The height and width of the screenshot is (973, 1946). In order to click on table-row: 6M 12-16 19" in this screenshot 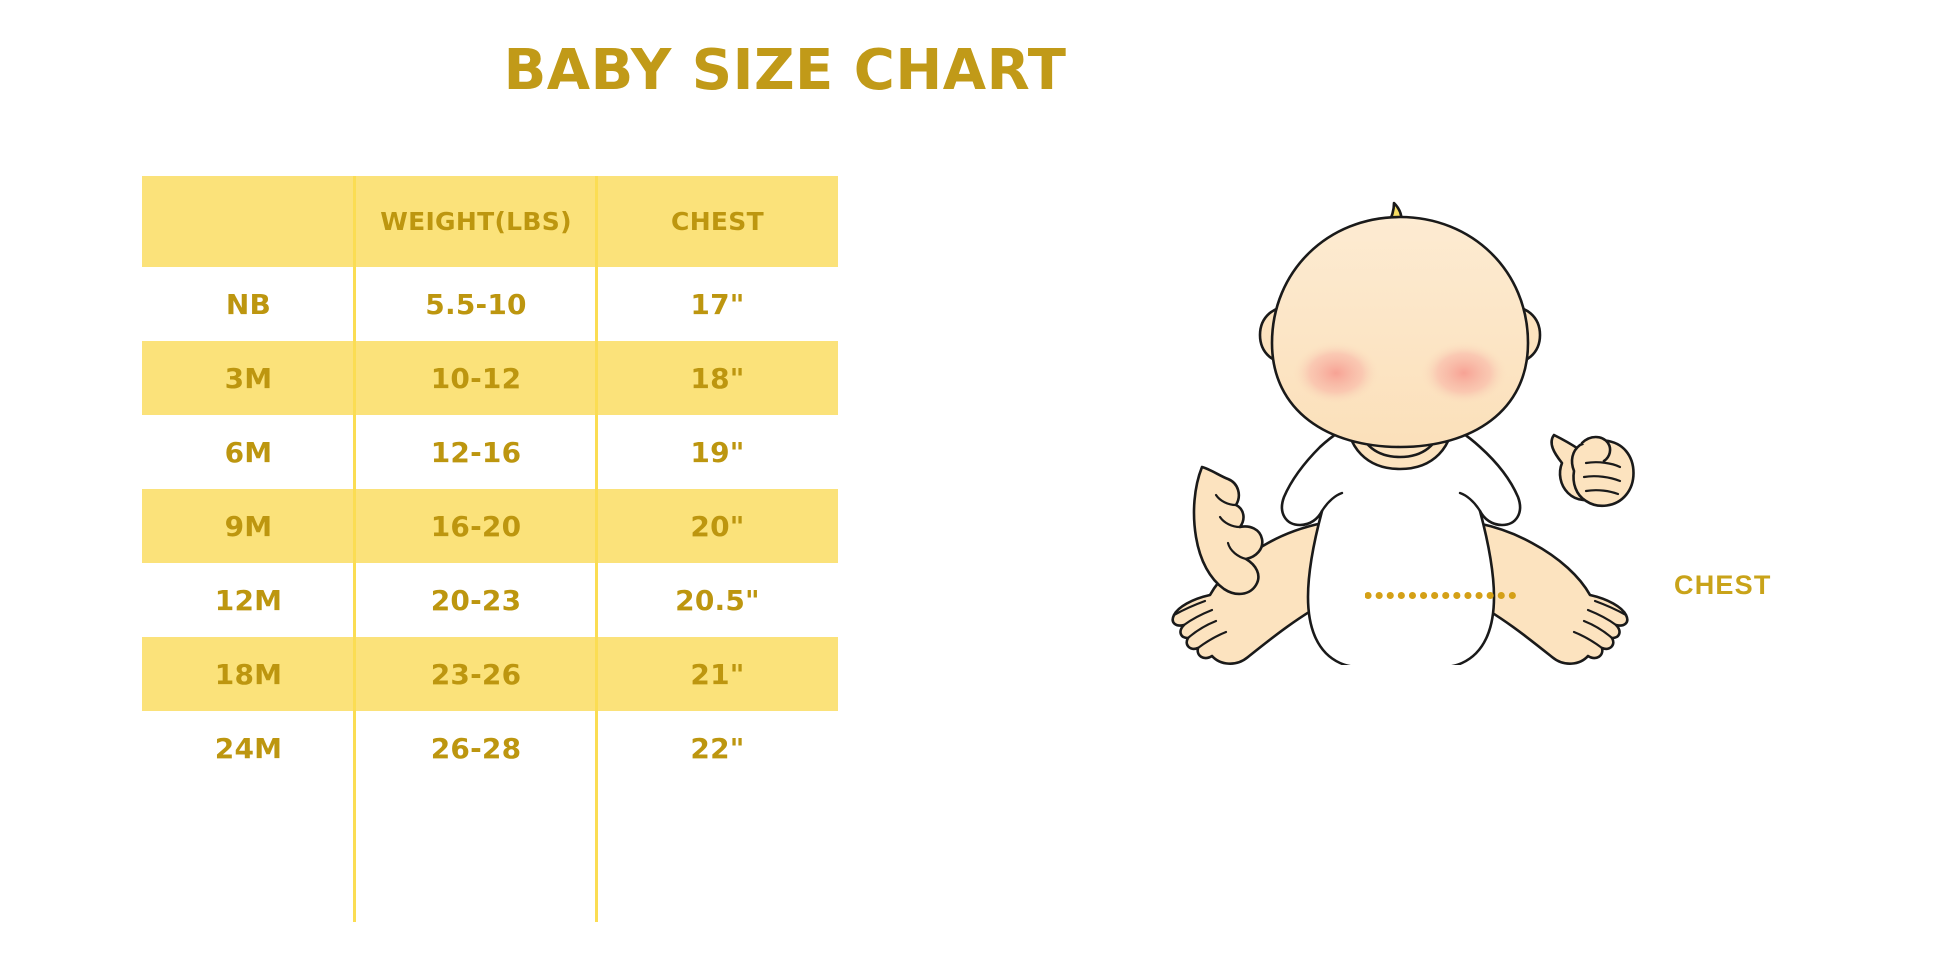, I will do `click(490, 452)`.